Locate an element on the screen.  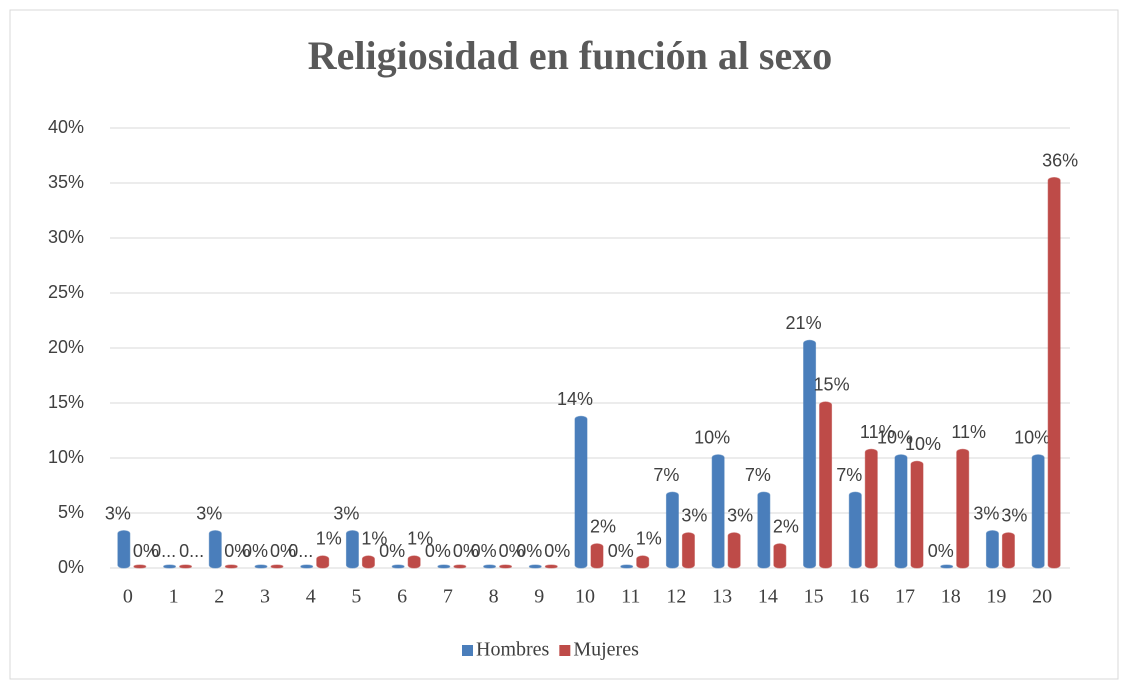
x-tick-label: 7 is located at coordinates (448, 597).